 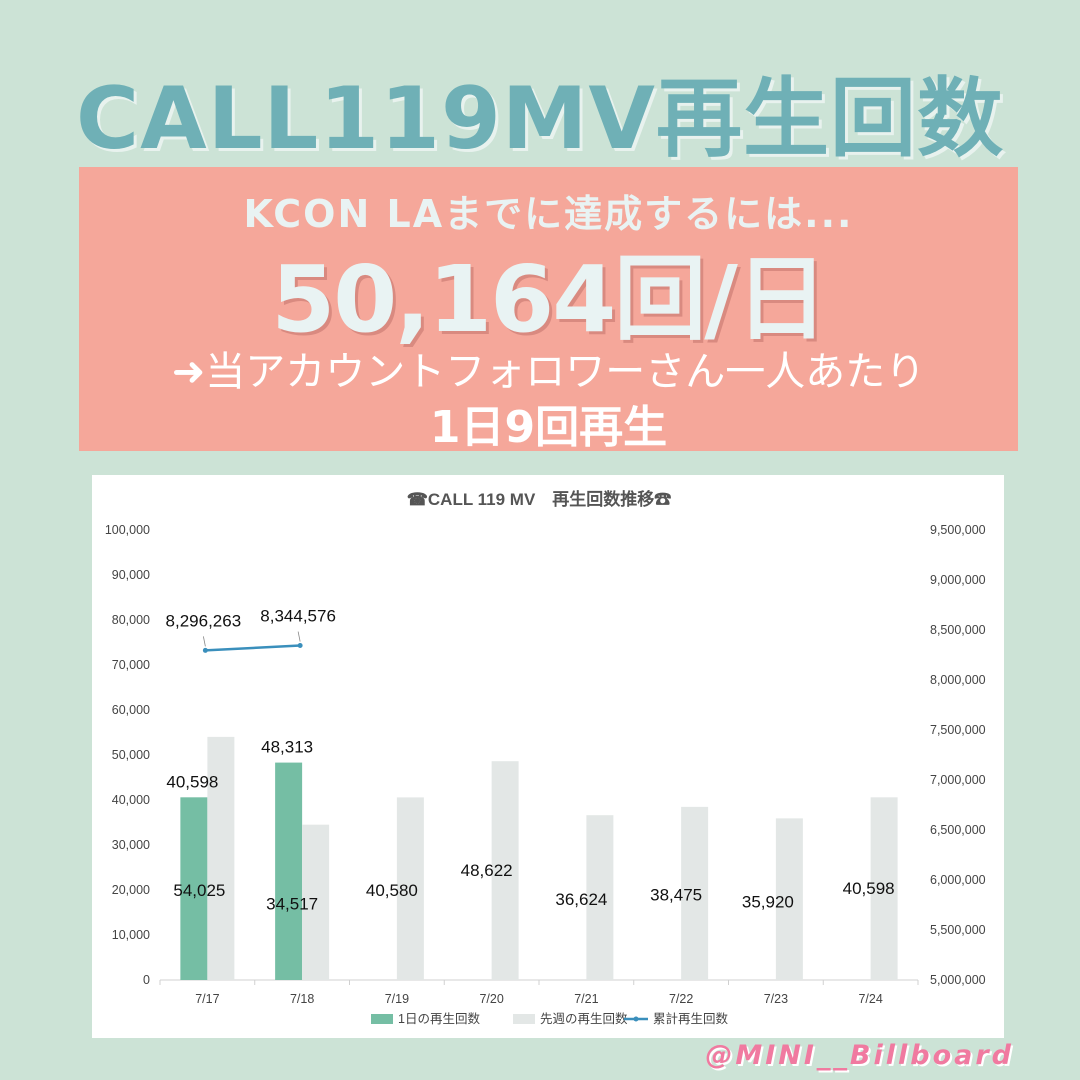 What do you see at coordinates (676, 895) in the screenshot?
I see `lastweek-data-label: 38,475` at bounding box center [676, 895].